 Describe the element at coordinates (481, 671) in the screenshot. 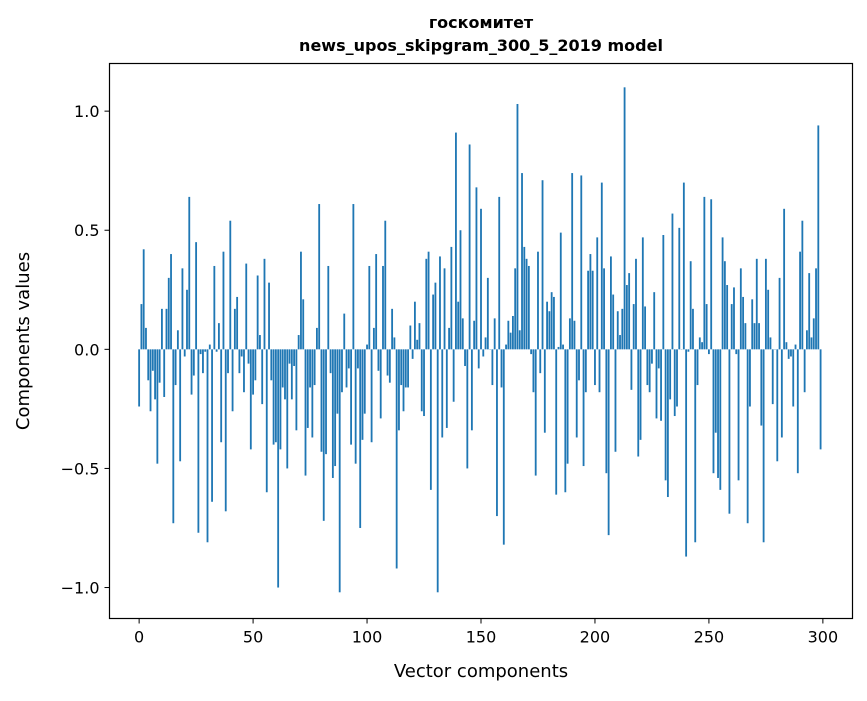

I see `x-axis-label: Vector components` at that location.